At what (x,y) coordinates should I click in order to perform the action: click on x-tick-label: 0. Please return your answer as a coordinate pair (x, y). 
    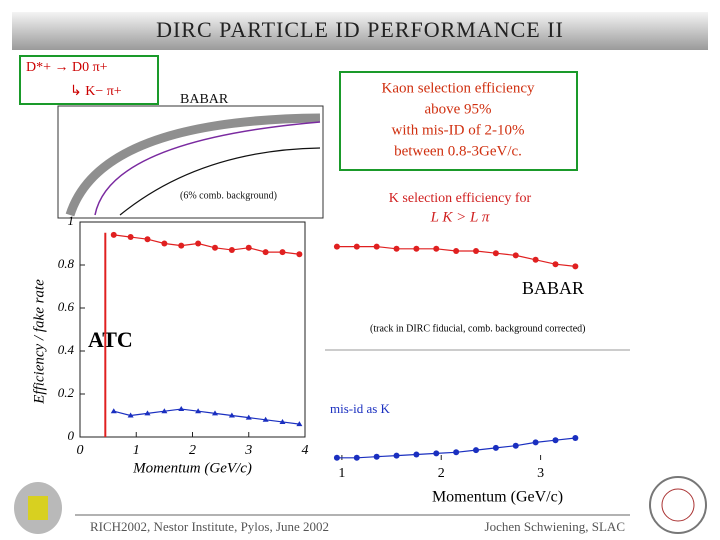
    Looking at the image, I should click on (80, 450).